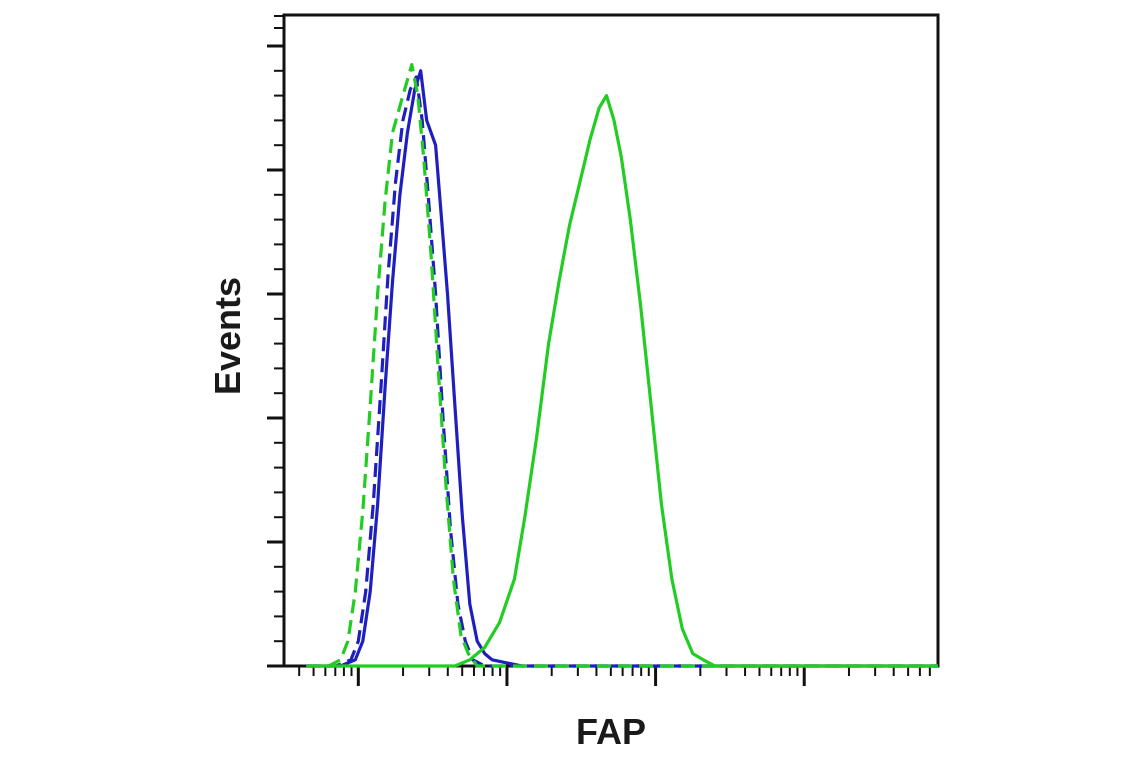  I want to click on x-axis-title: FAP, so click(611, 731).